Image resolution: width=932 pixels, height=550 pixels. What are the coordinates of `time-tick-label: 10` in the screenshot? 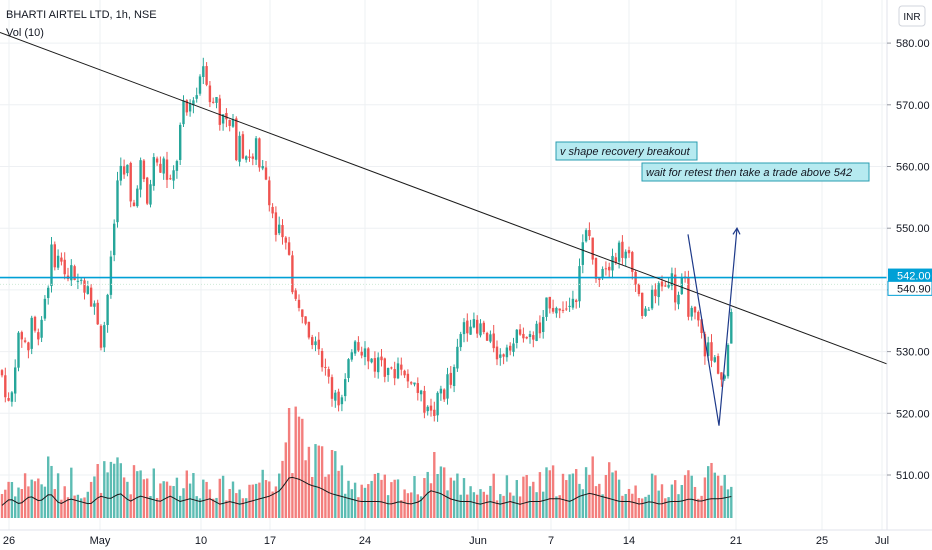 It's located at (201, 541).